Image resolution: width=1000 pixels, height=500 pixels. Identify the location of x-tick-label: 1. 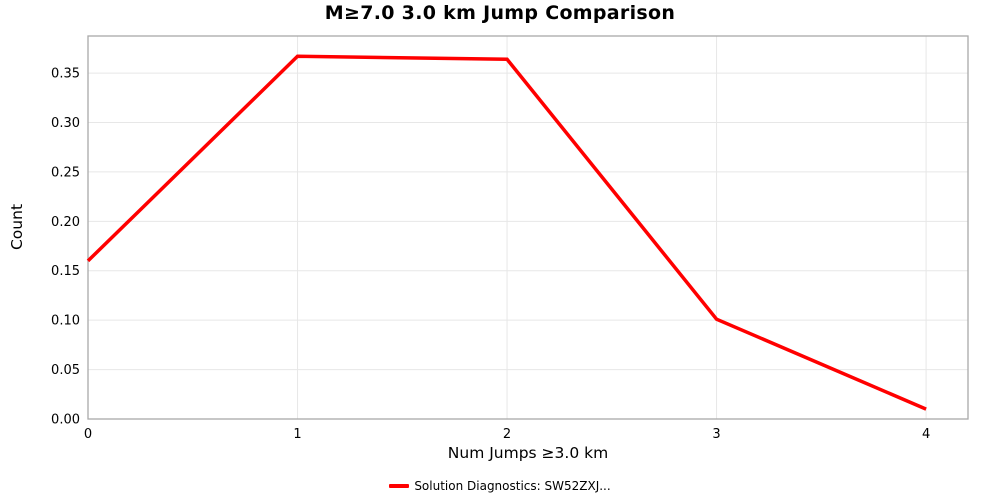
(297, 434).